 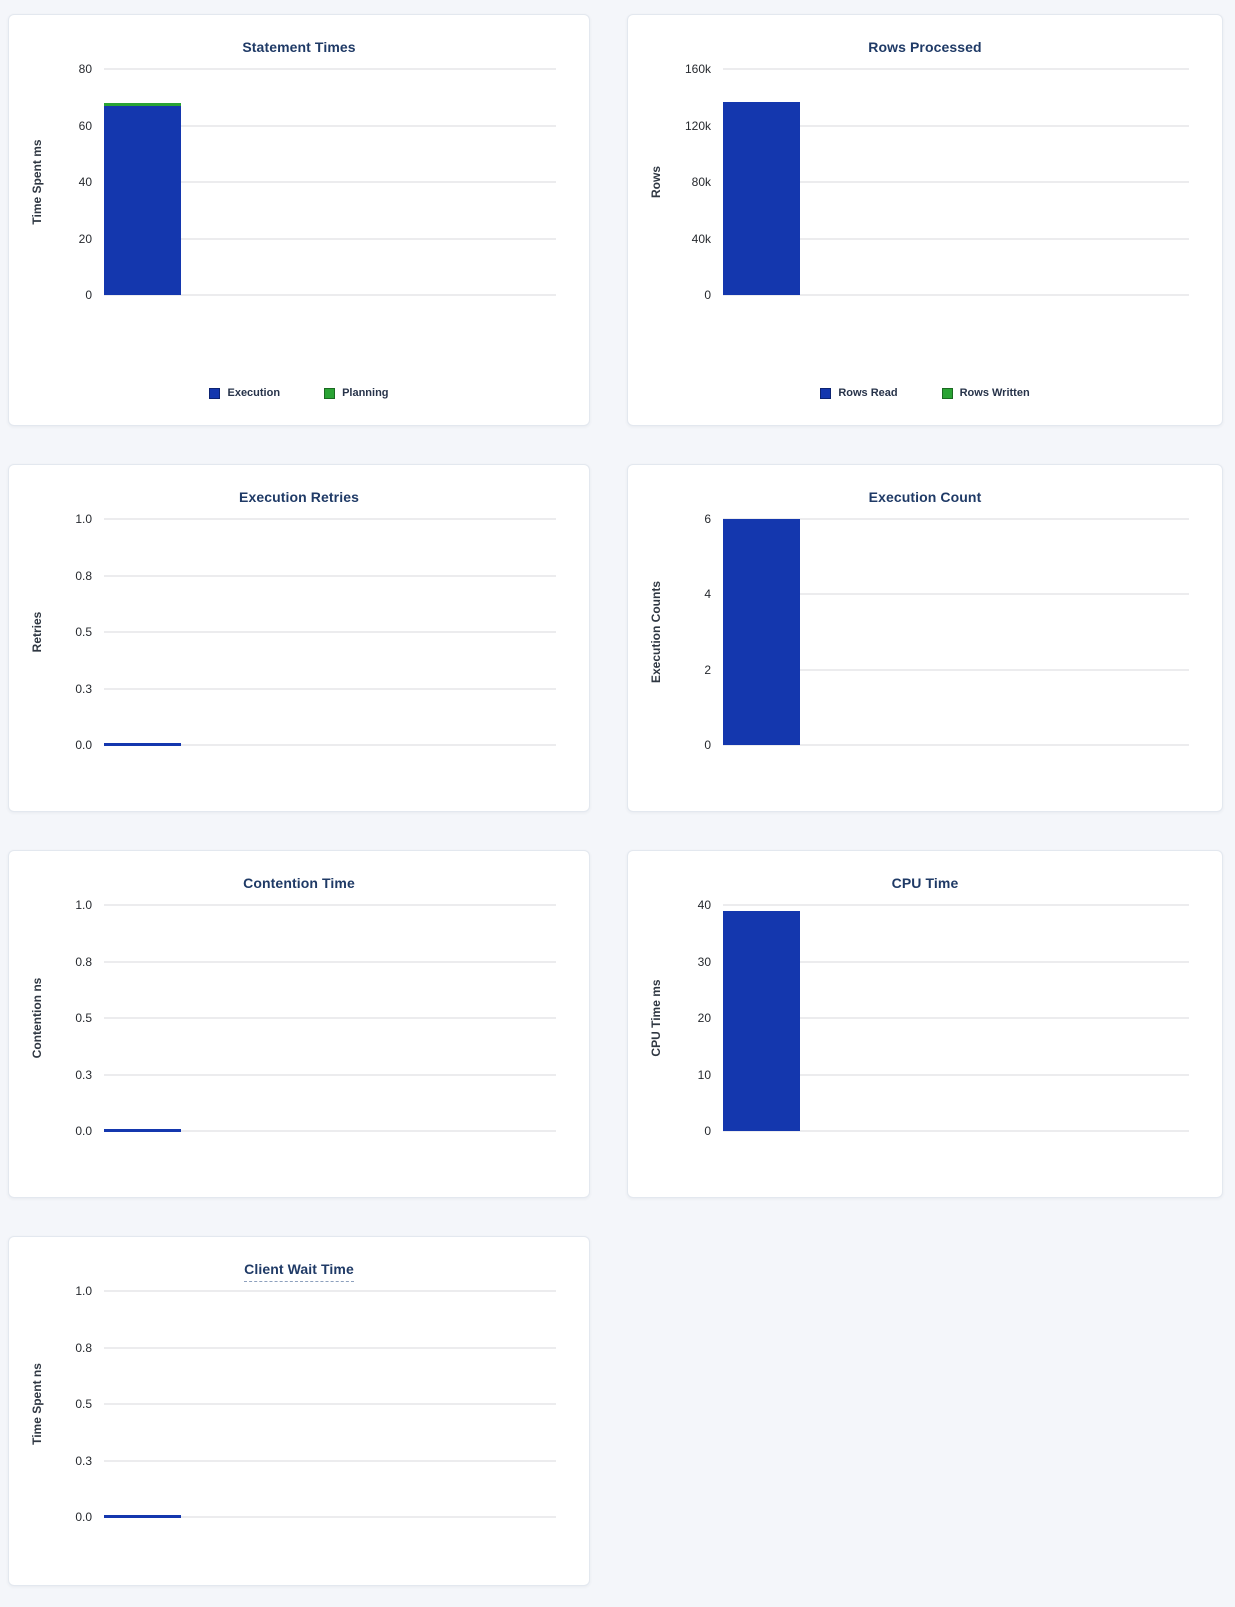 I want to click on plot-area: 0 40k 80k 120k 160k, so click(x=937, y=182).